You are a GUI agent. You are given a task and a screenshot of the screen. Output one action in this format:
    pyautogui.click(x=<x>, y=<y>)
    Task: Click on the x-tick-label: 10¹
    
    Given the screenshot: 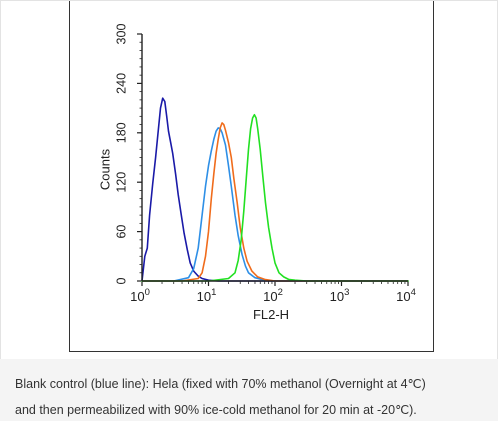 What is the action you would take?
    pyautogui.click(x=207, y=295)
    